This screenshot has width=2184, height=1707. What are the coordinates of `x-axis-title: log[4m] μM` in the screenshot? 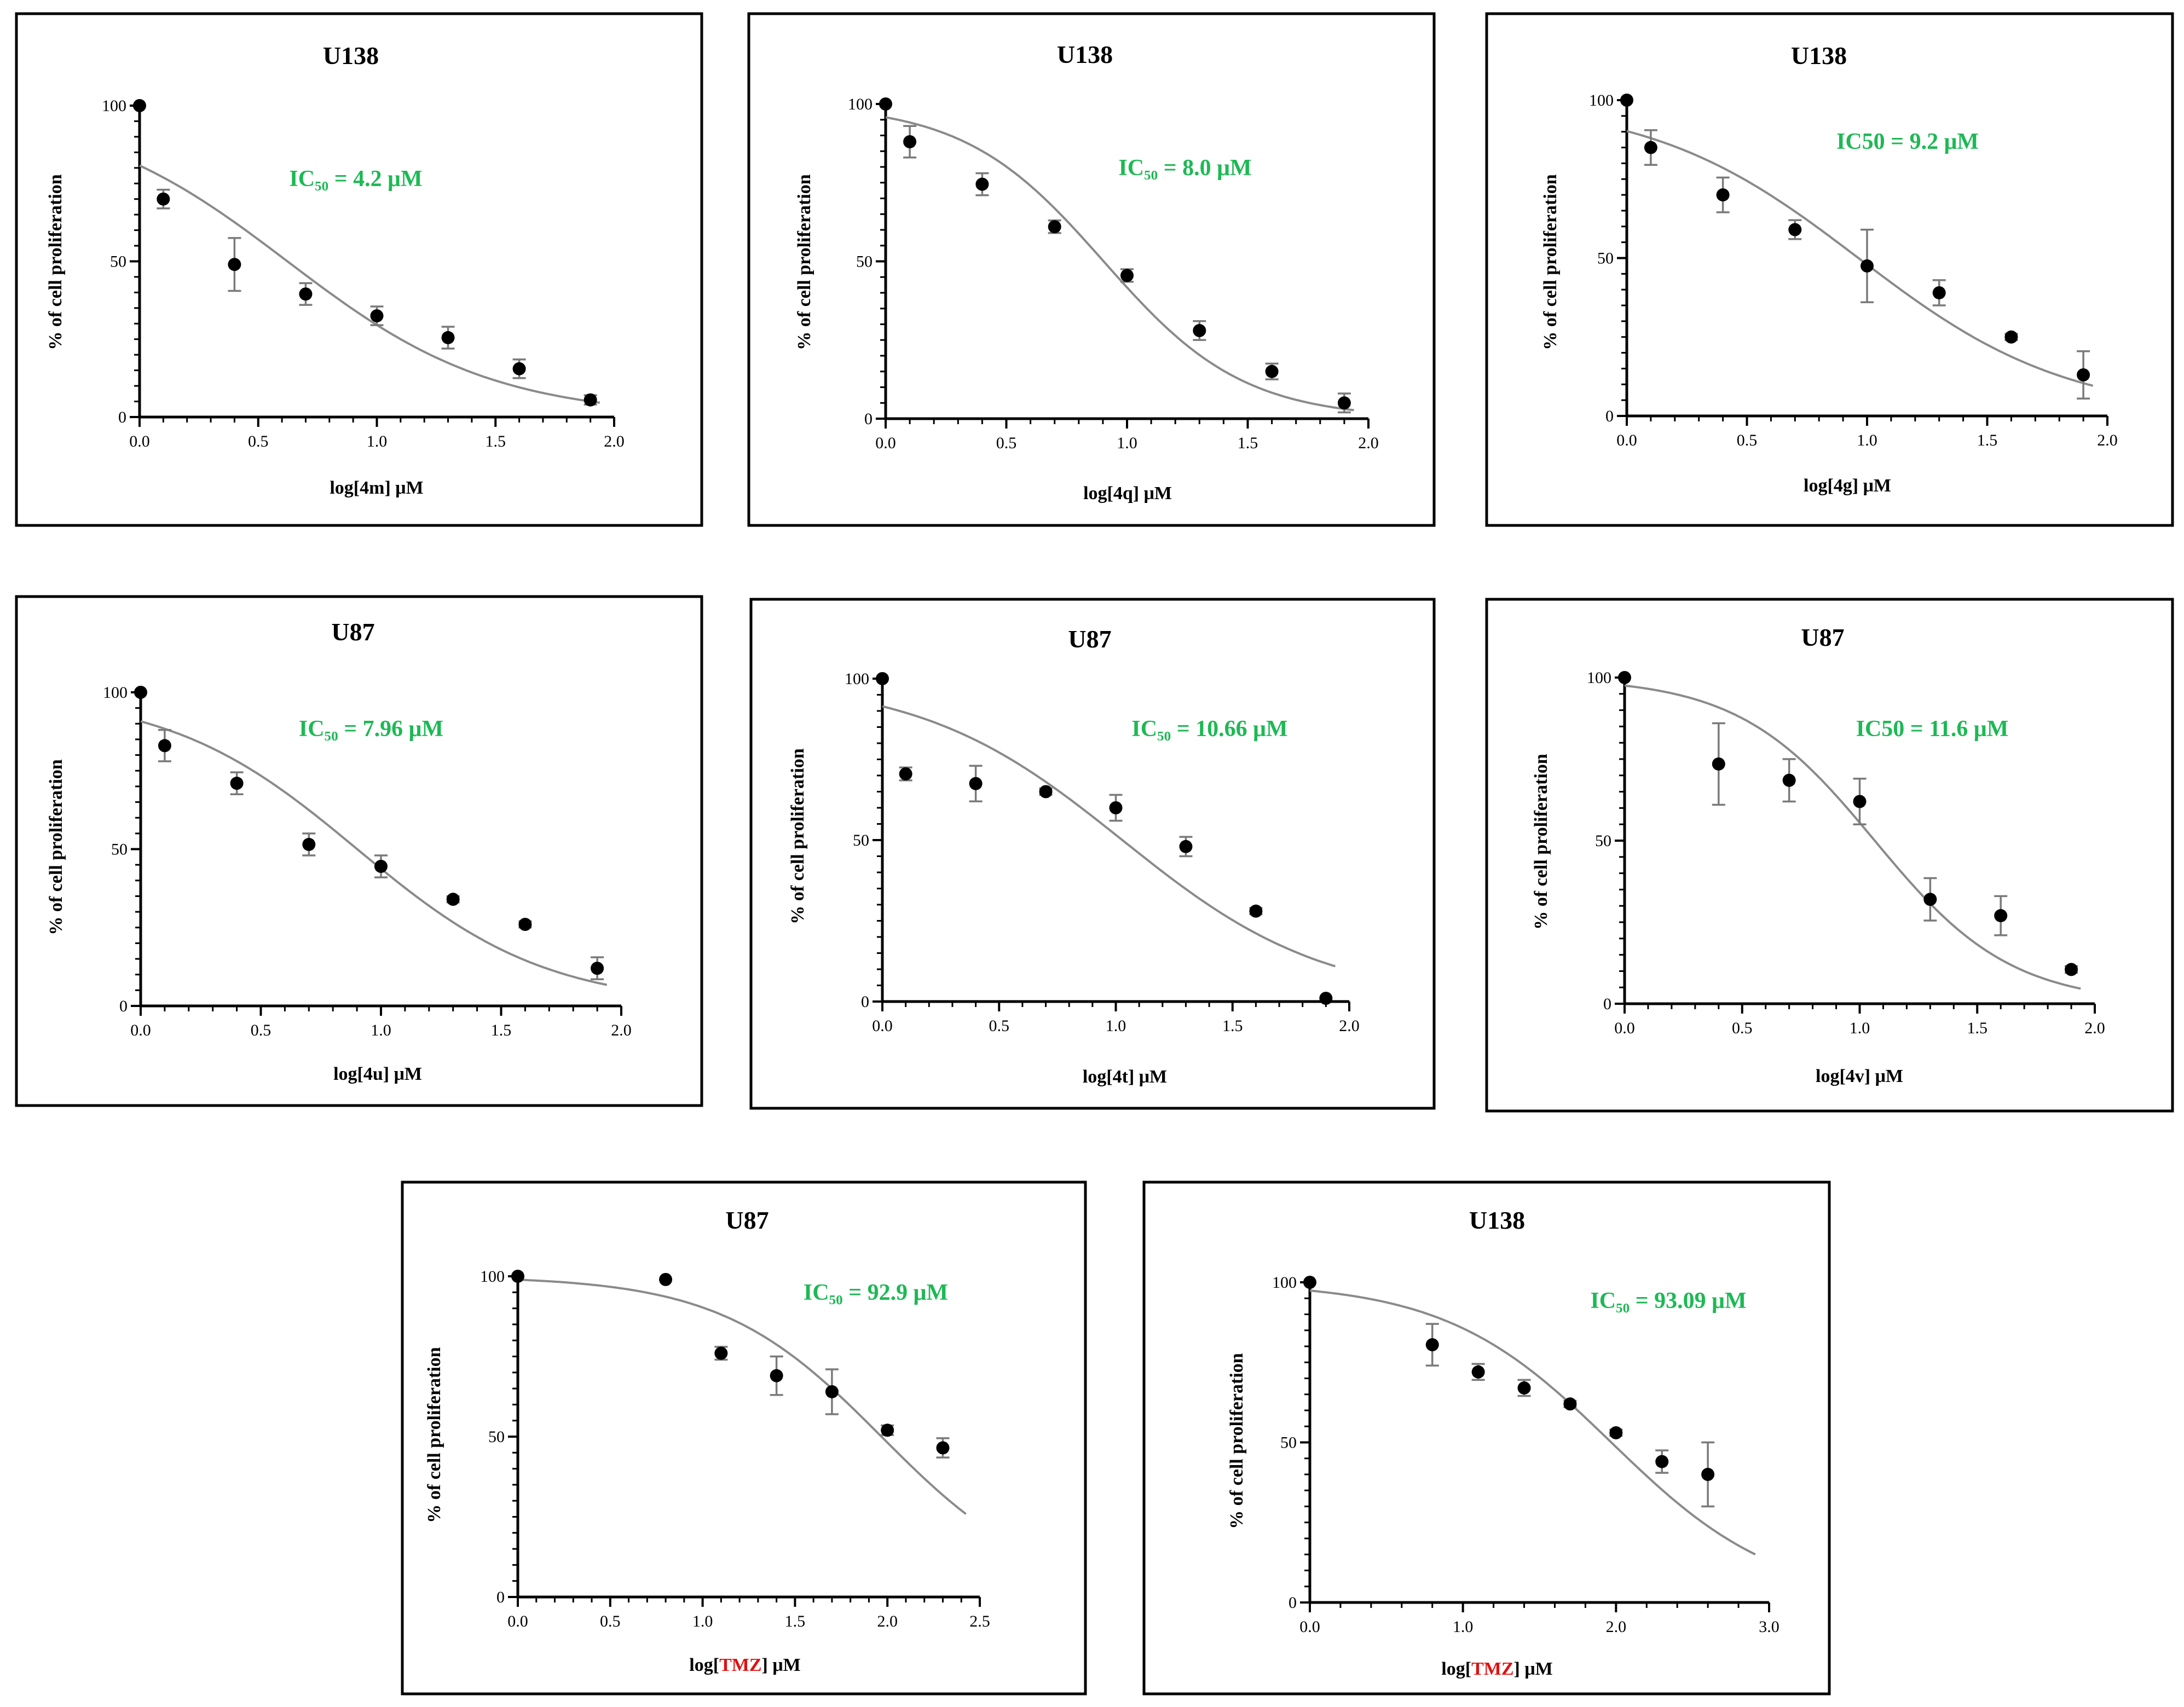 It's located at (376, 488).